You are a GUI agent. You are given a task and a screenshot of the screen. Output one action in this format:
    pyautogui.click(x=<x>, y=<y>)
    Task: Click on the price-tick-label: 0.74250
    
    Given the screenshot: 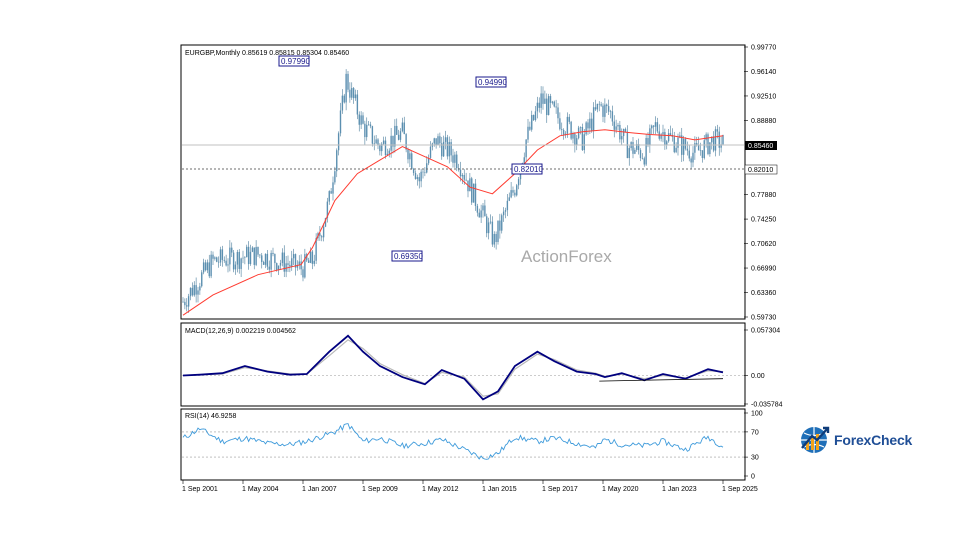 What is the action you would take?
    pyautogui.click(x=763, y=220)
    